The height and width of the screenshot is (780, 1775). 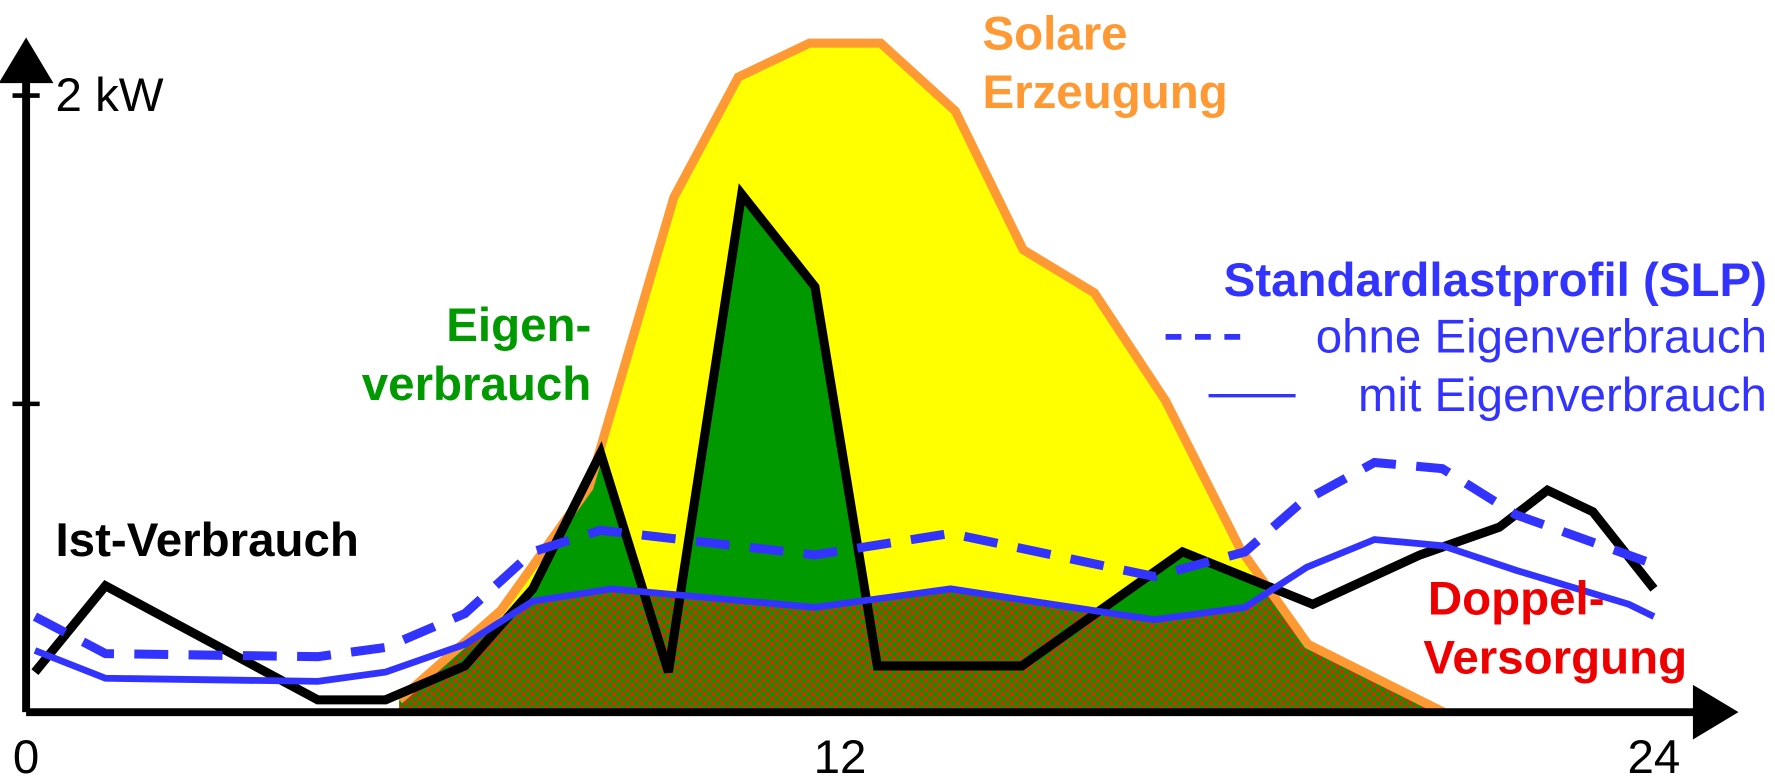 What do you see at coordinates (1054, 33) in the screenshot?
I see `annotation: Solare` at bounding box center [1054, 33].